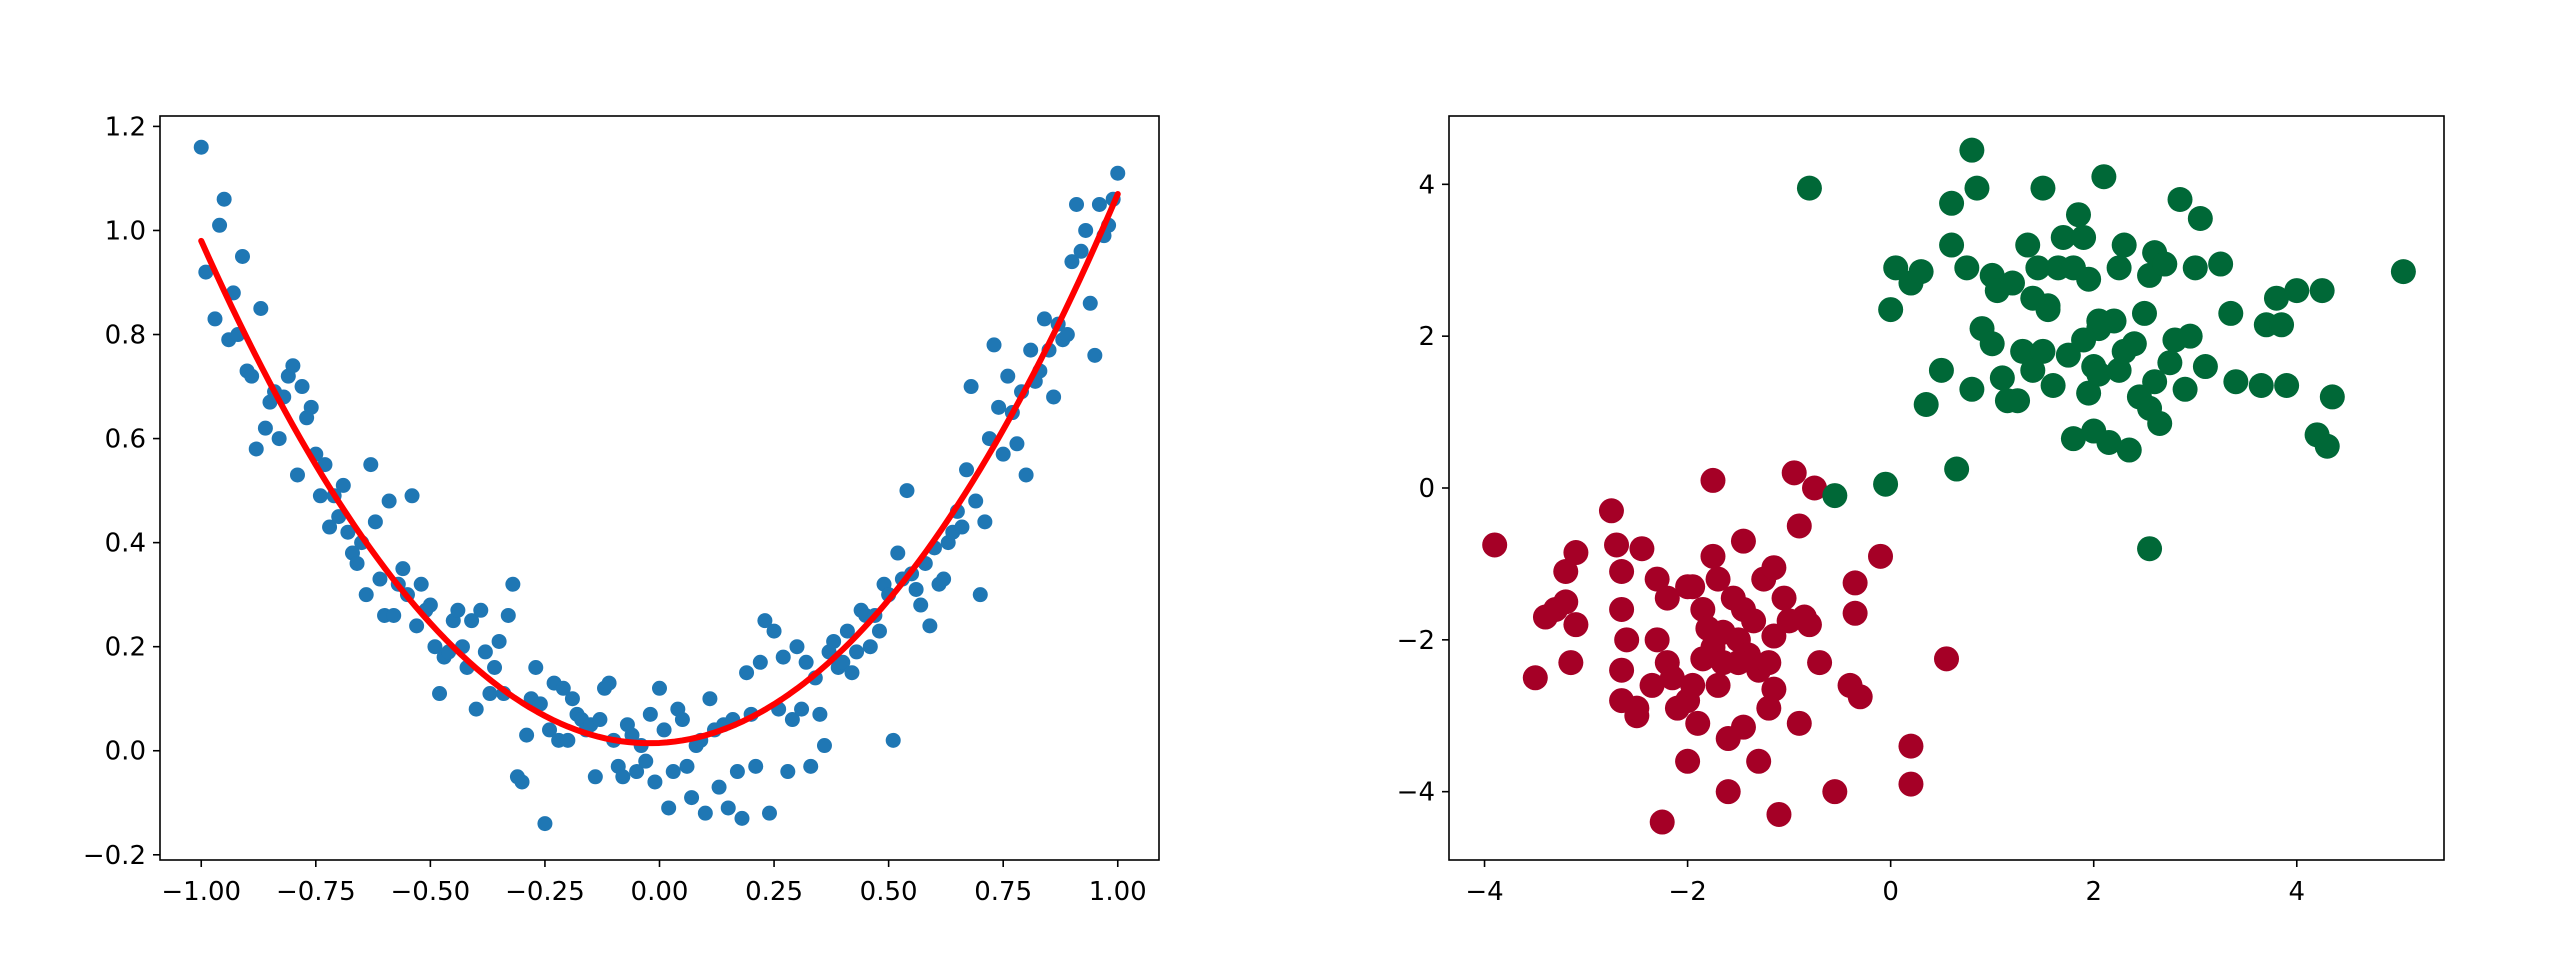 The width and height of the screenshot is (2560, 960). Describe the element at coordinates (2297, 892) in the screenshot. I see `right-x-tick-label-4: 4` at that location.